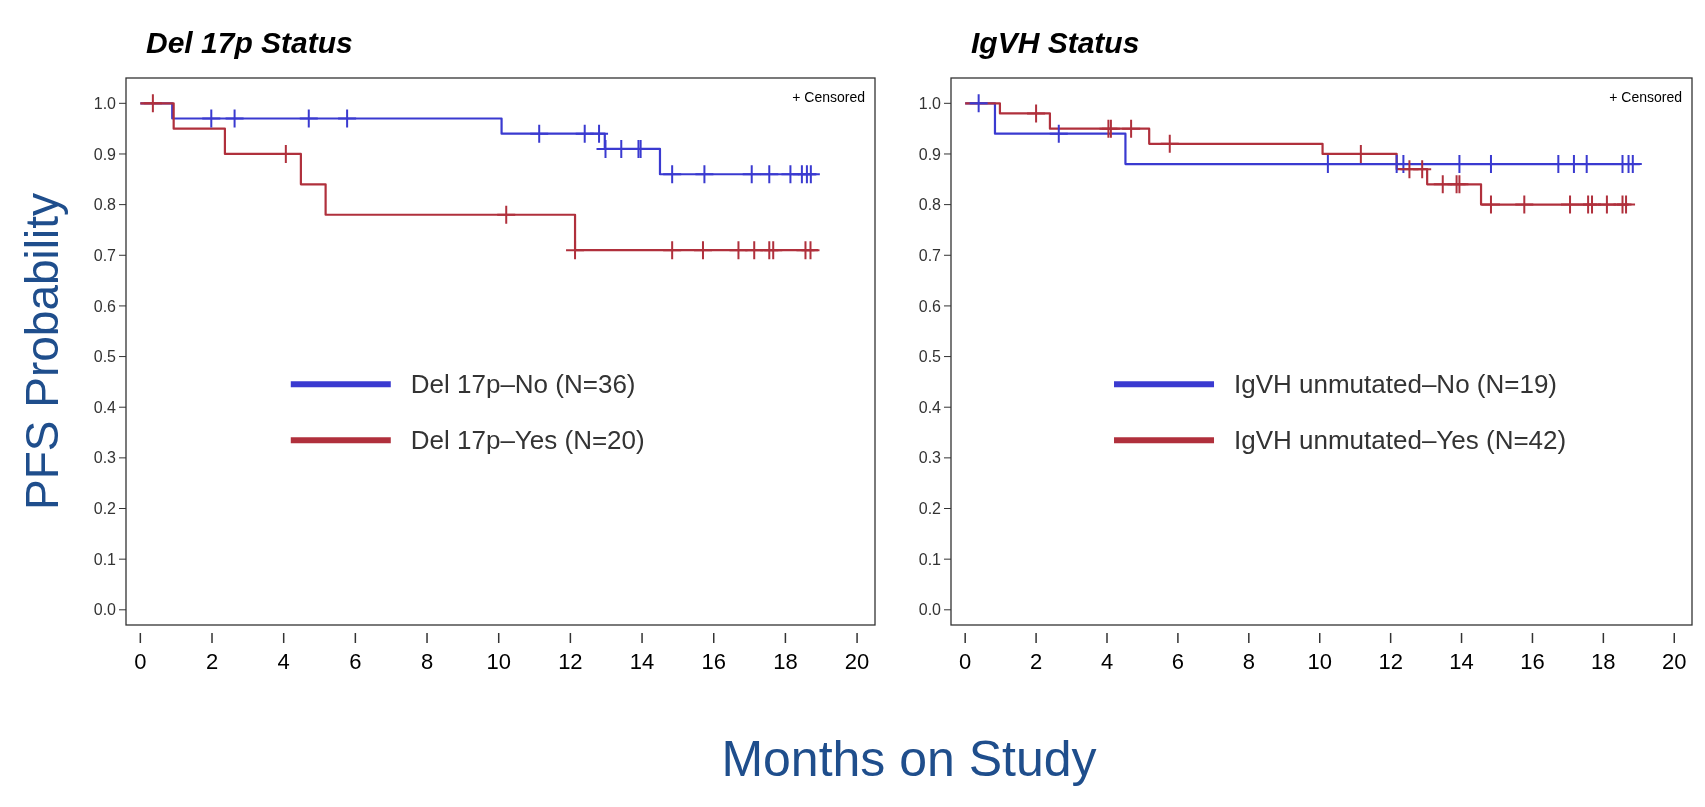 This screenshot has width=1705, height=807. Describe the element at coordinates (1400, 440) in the screenshot. I see `legend-label: IgVH unmutated–Yes (N=42)` at that location.